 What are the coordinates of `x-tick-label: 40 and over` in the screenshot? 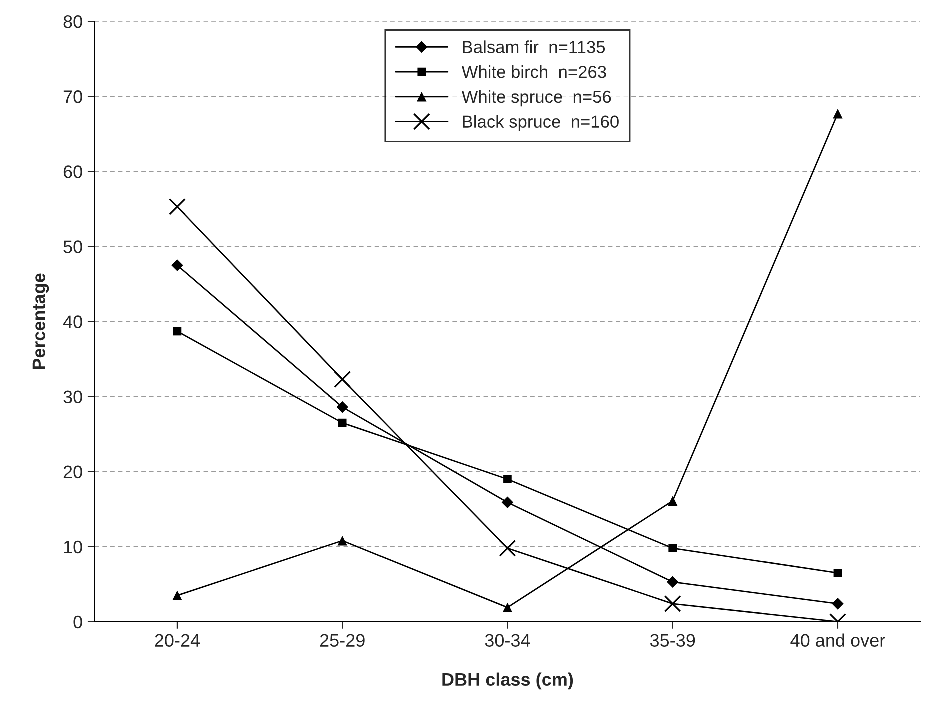 It's located at (838, 641).